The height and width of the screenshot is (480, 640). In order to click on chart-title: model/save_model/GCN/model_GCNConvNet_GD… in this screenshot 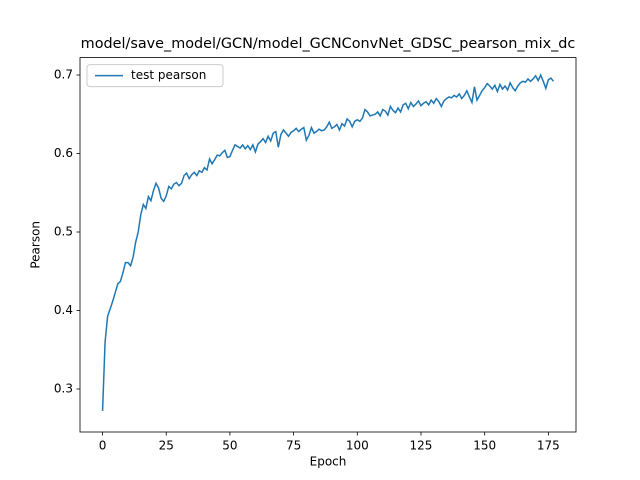, I will do `click(328, 44)`.